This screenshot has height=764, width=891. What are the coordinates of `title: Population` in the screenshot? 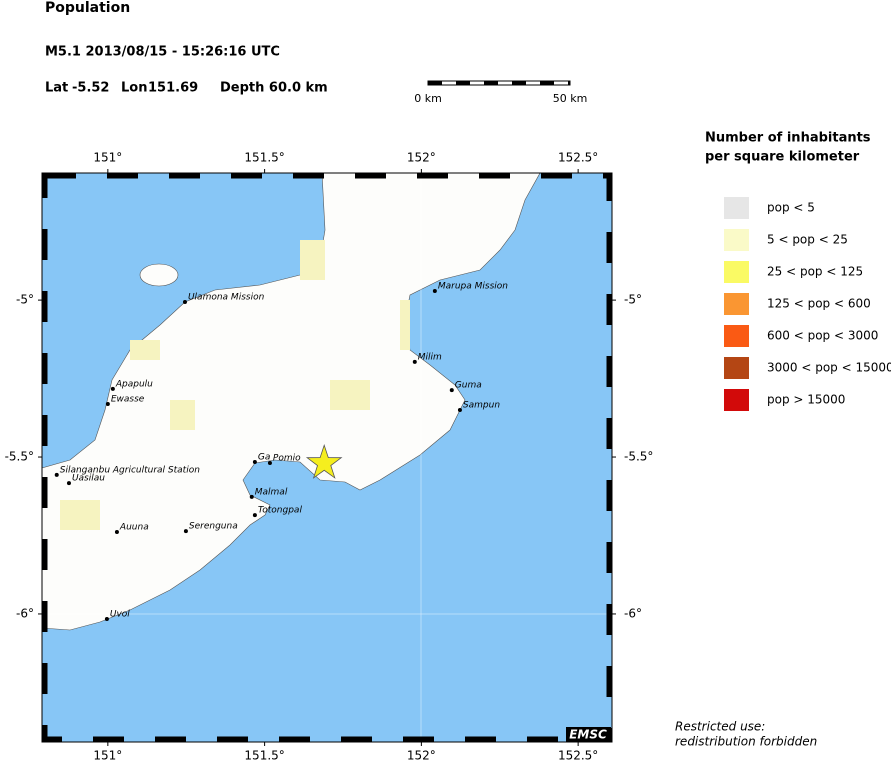 It's located at (87, 8).